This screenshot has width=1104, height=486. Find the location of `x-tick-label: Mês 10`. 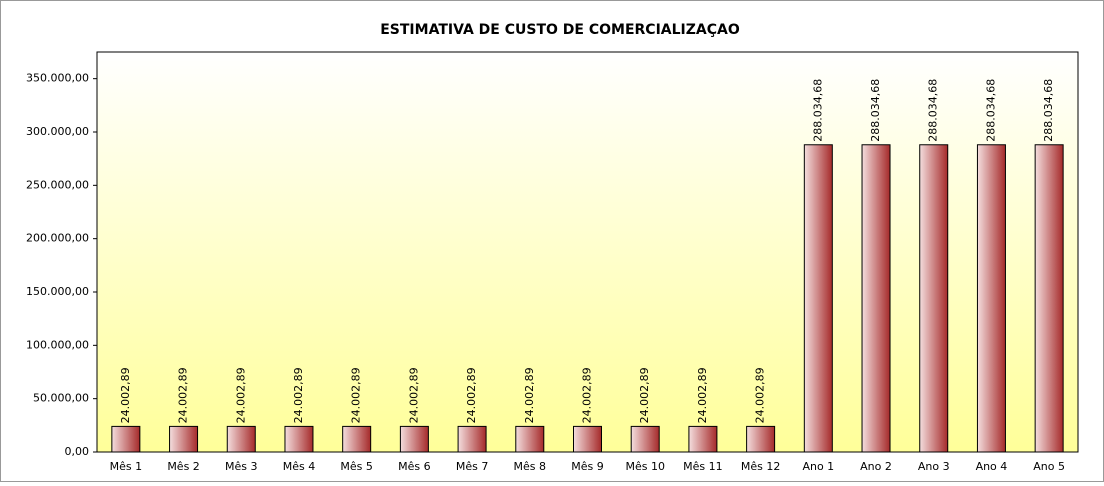

x-tick-label: Mês 10 is located at coordinates (644, 466).